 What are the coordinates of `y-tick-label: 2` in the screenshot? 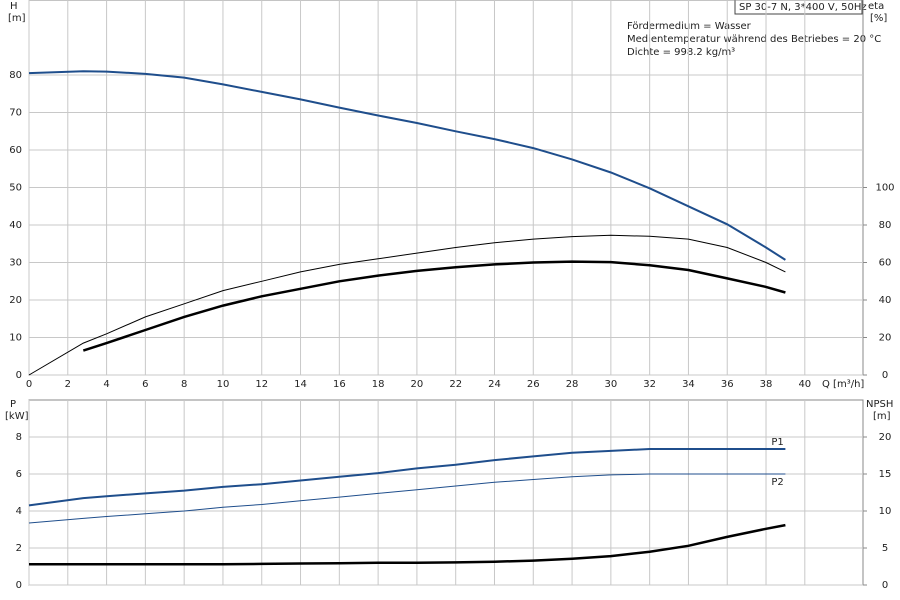 It's located at (19, 548).